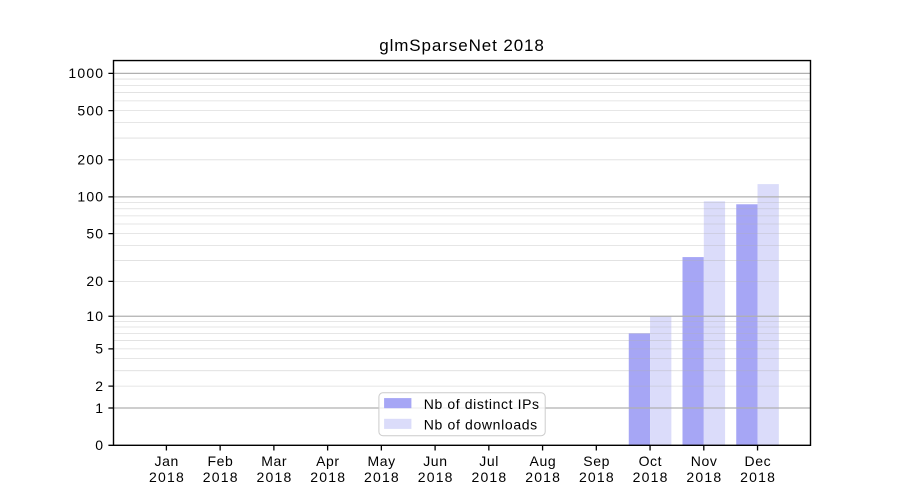  Describe the element at coordinates (90, 160) in the screenshot. I see `svg-text: 200` at that location.